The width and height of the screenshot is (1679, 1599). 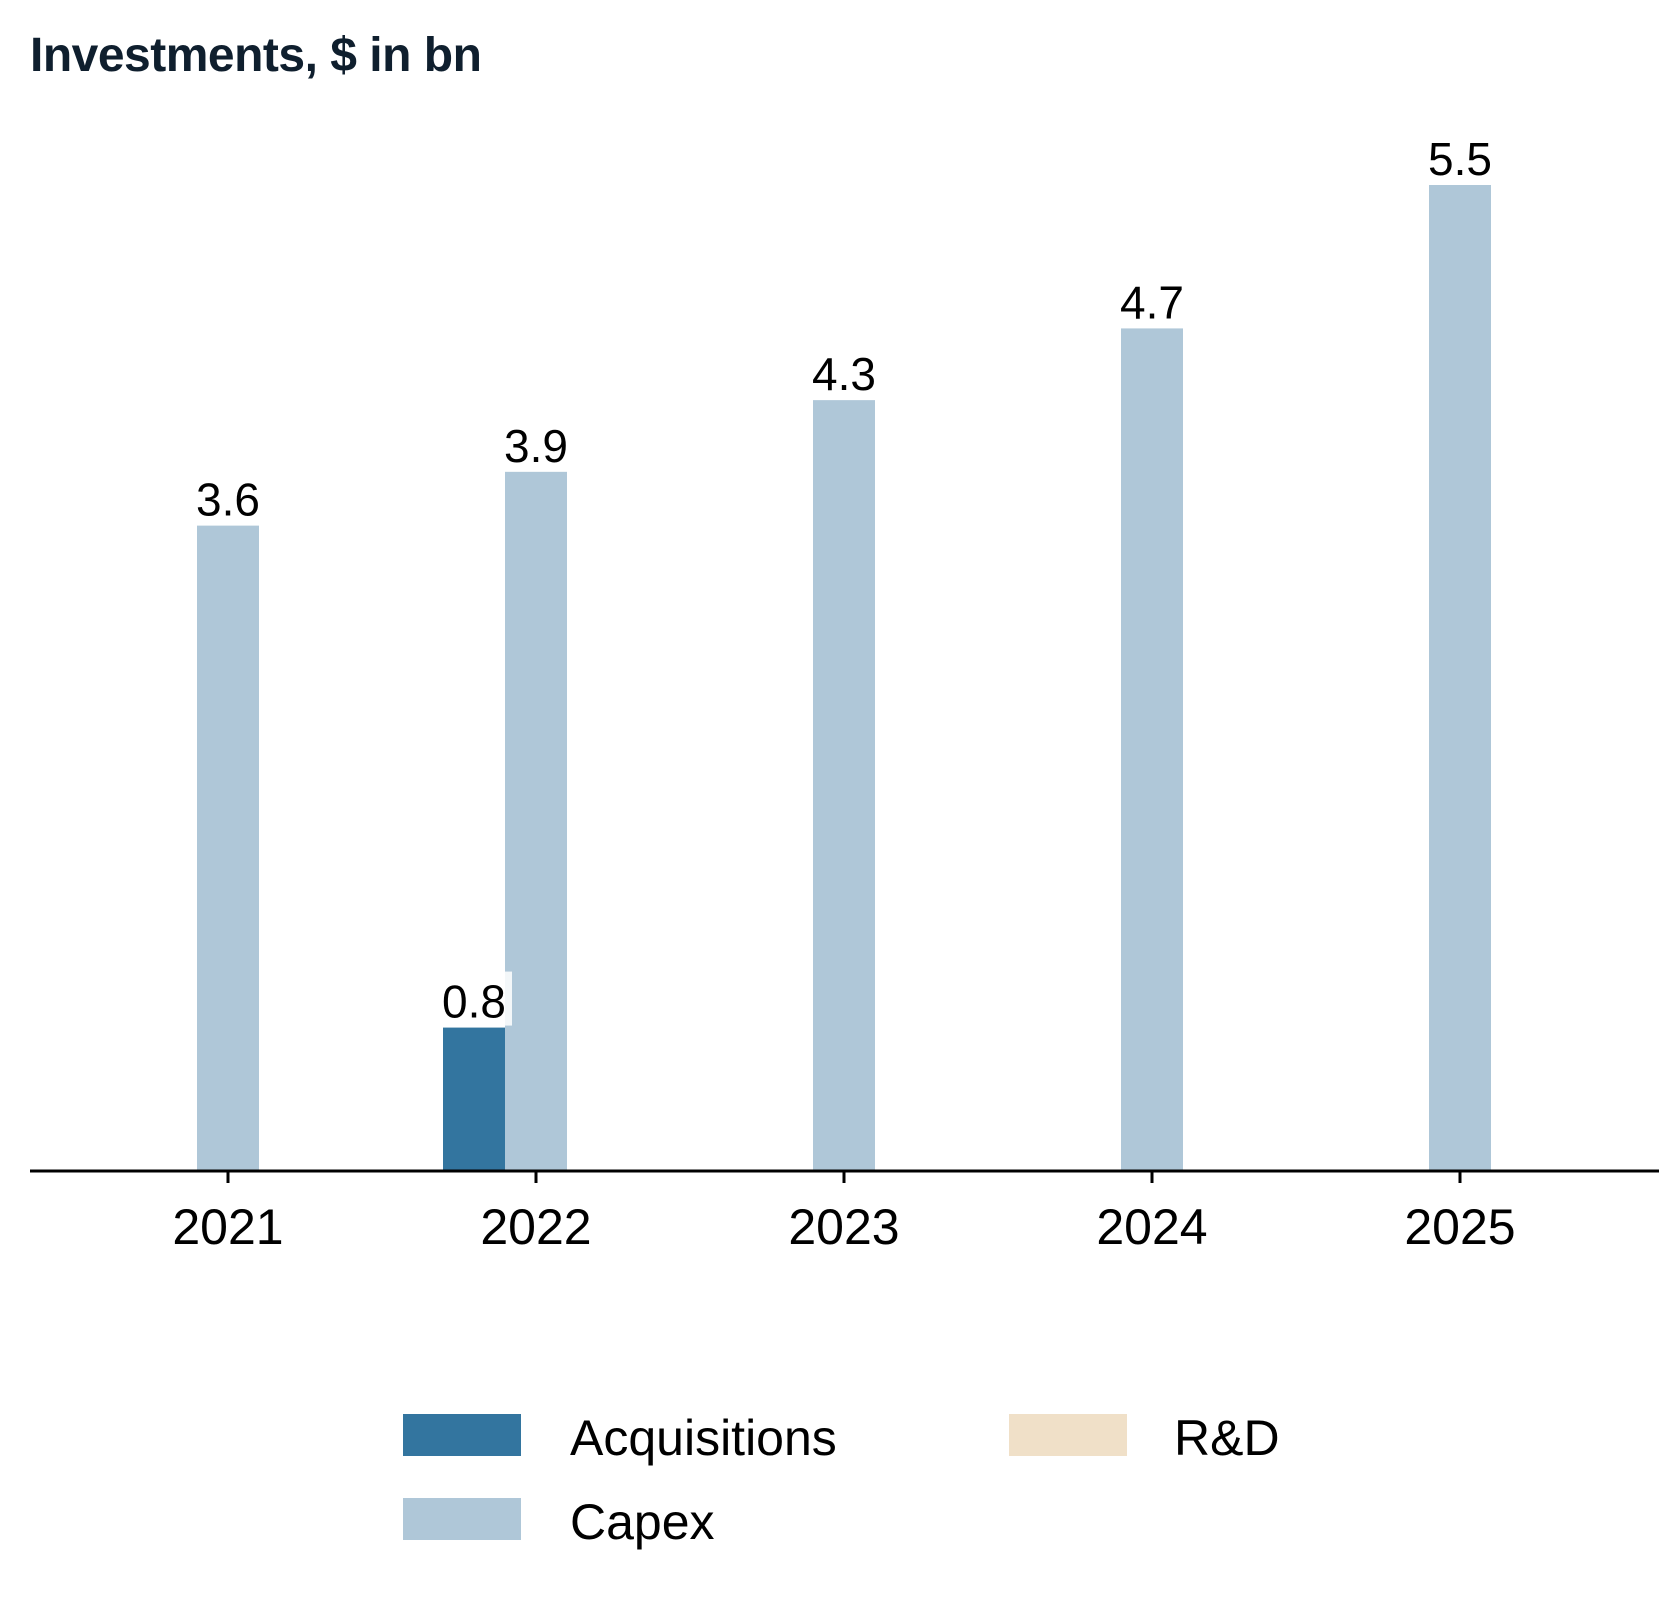 I want to click on data-label-acquisitions-2022: 0.8, so click(x=474, y=1002).